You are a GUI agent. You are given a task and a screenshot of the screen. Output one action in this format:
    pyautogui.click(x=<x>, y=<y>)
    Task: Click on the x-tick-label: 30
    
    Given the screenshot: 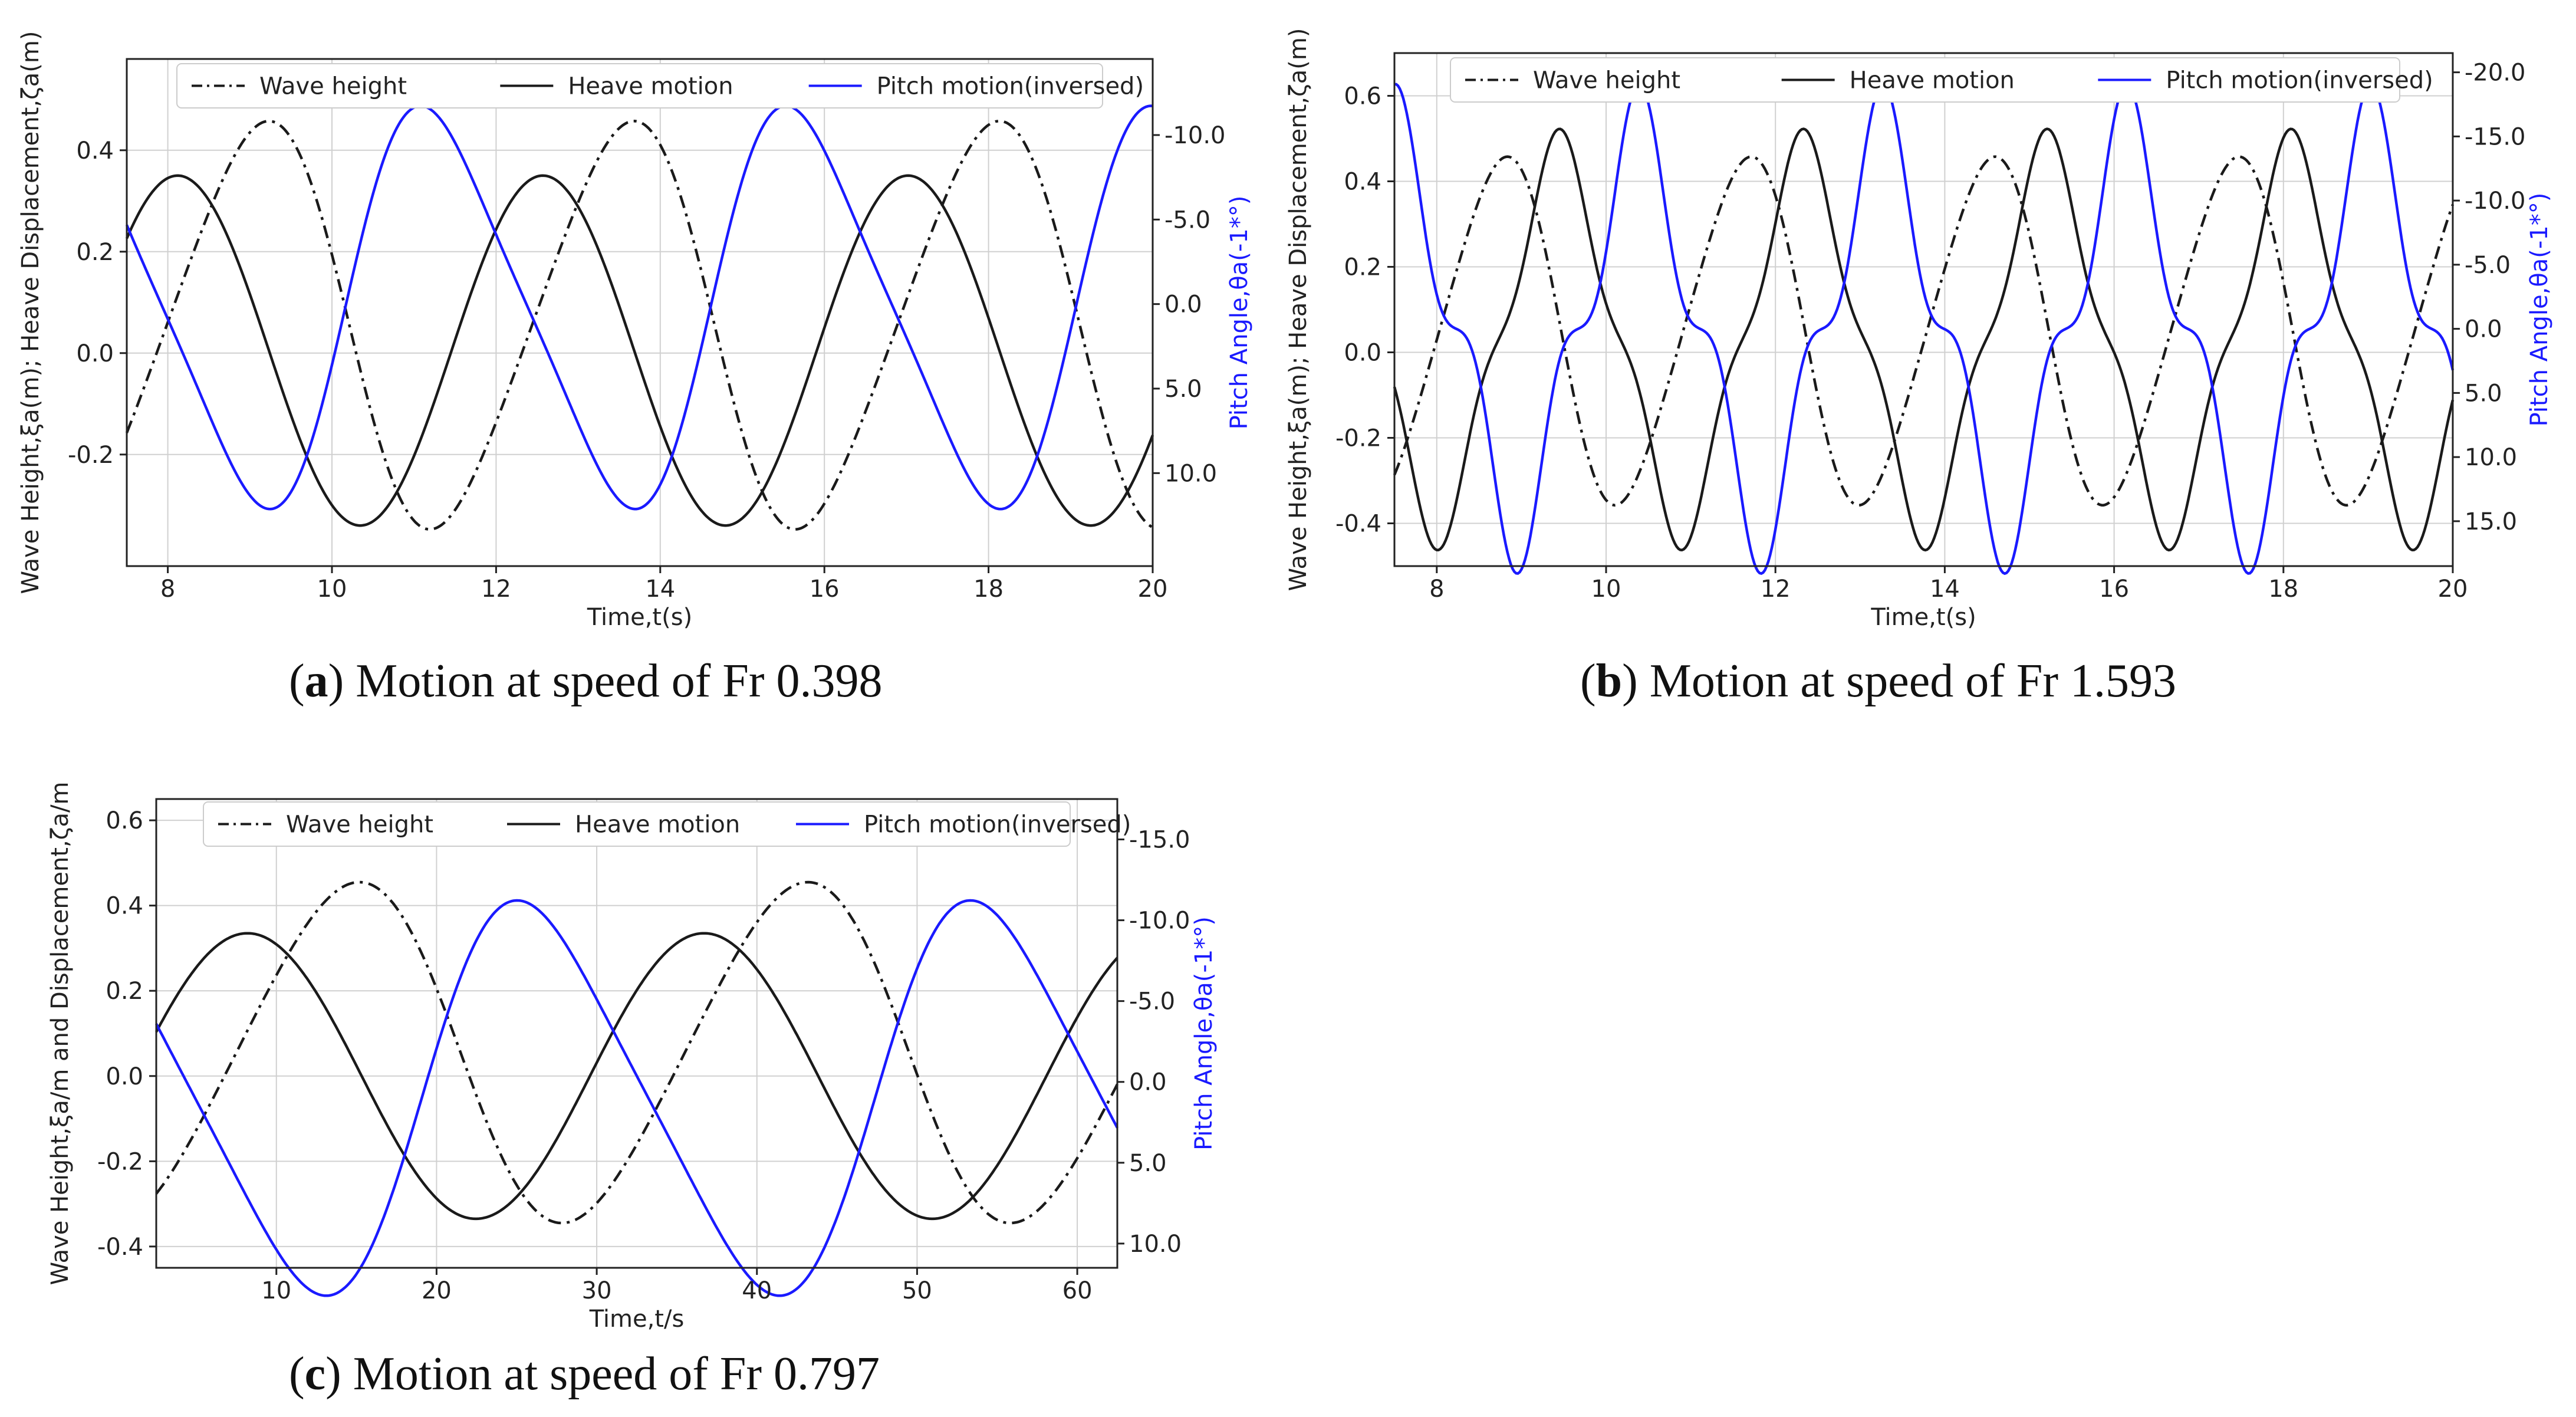 What is the action you would take?
    pyautogui.click(x=597, y=1290)
    